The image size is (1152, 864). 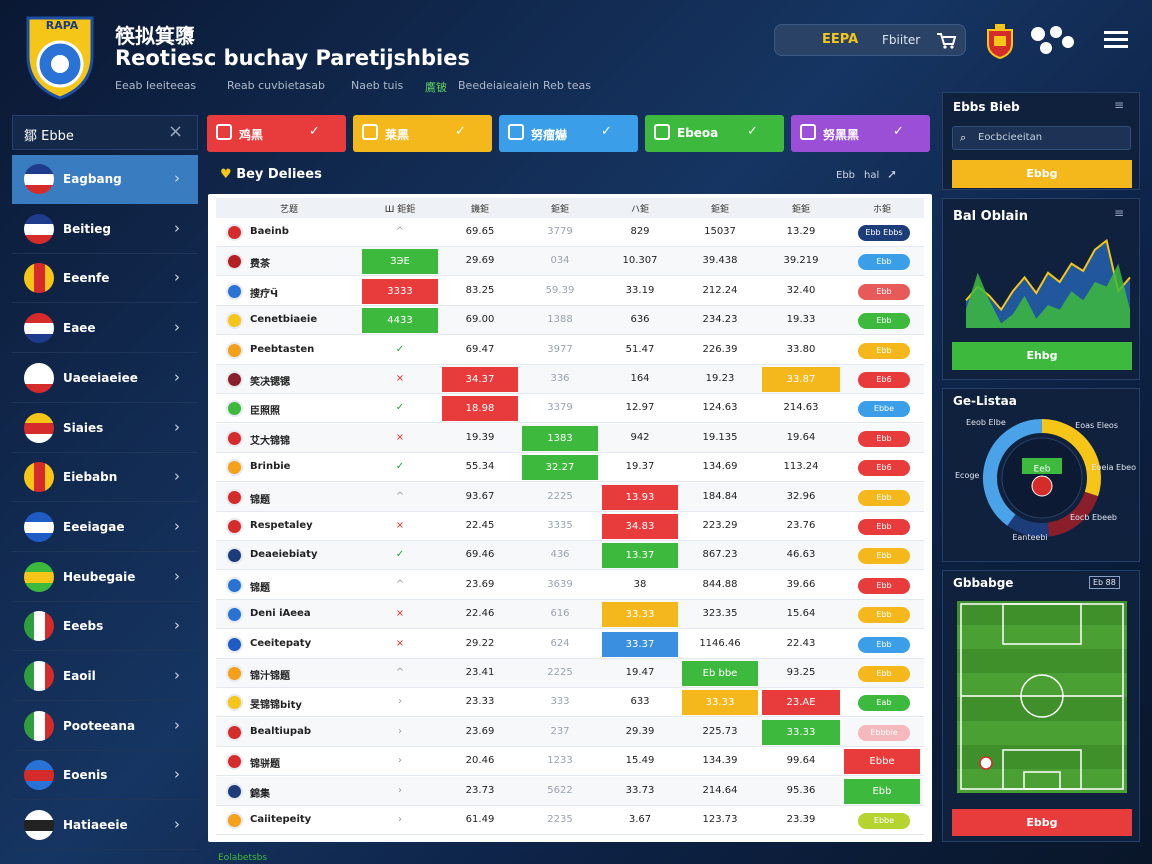 What do you see at coordinates (567, 85) in the screenshot?
I see `nav-link: Reb teas` at bounding box center [567, 85].